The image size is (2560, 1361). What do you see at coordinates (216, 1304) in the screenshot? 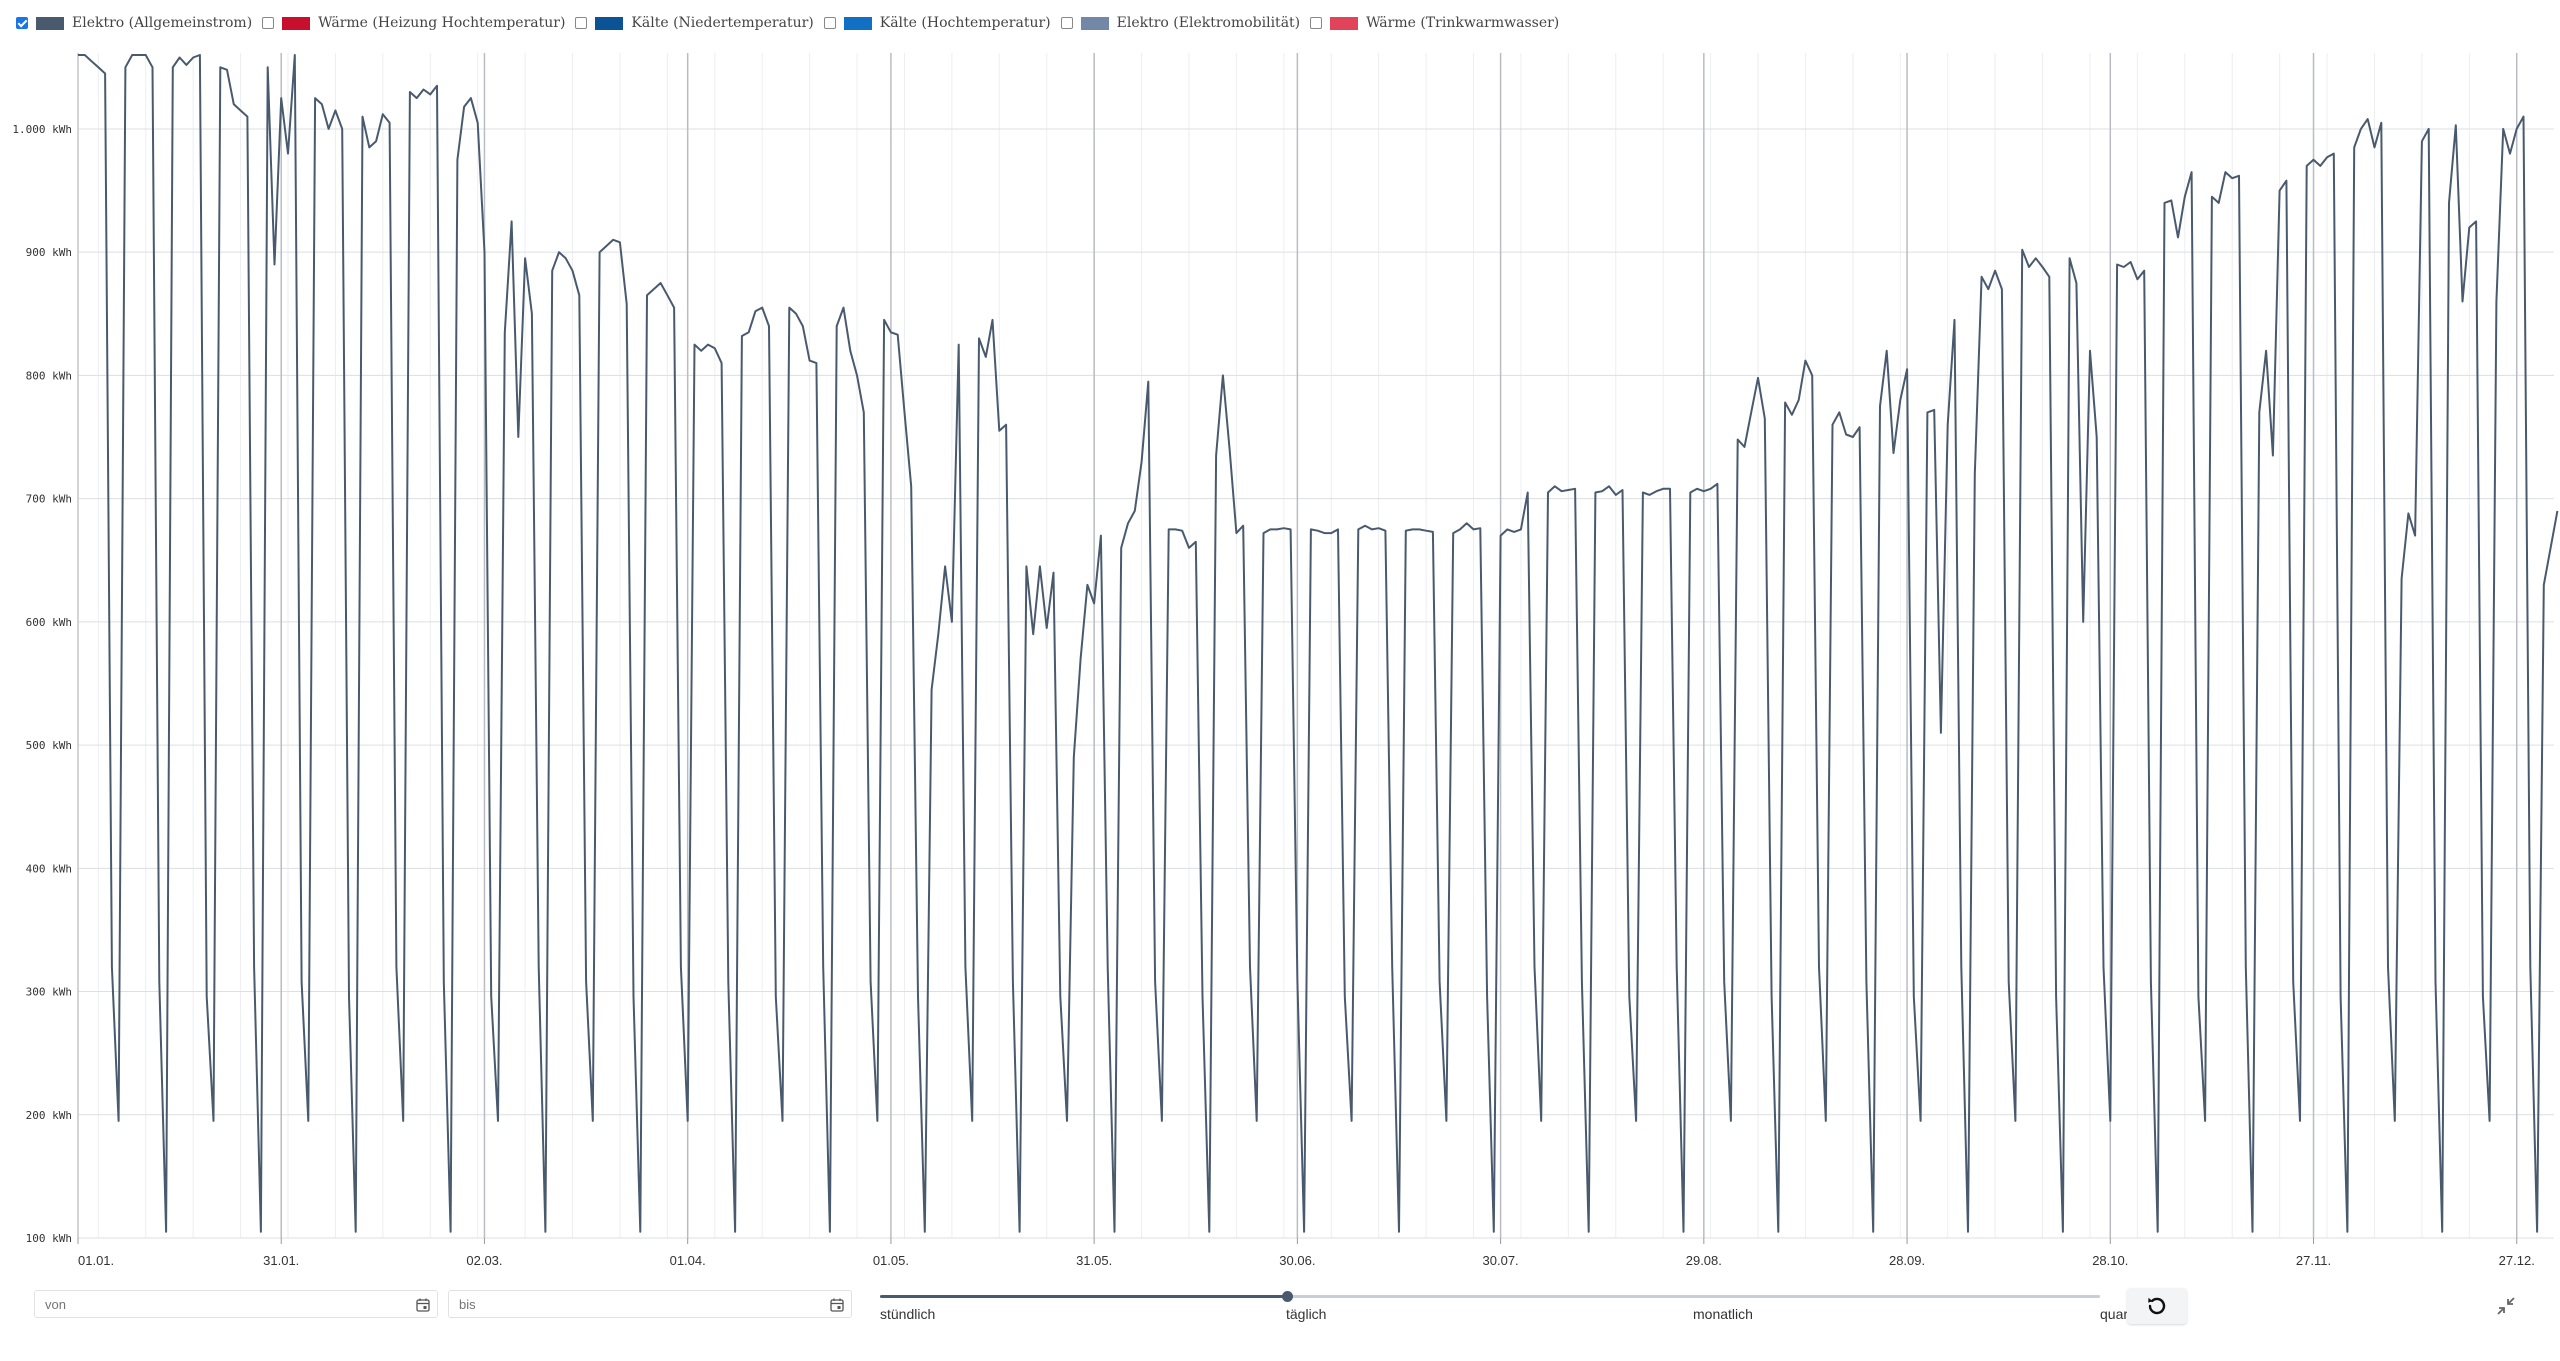
I see `from-date-input` at bounding box center [216, 1304].